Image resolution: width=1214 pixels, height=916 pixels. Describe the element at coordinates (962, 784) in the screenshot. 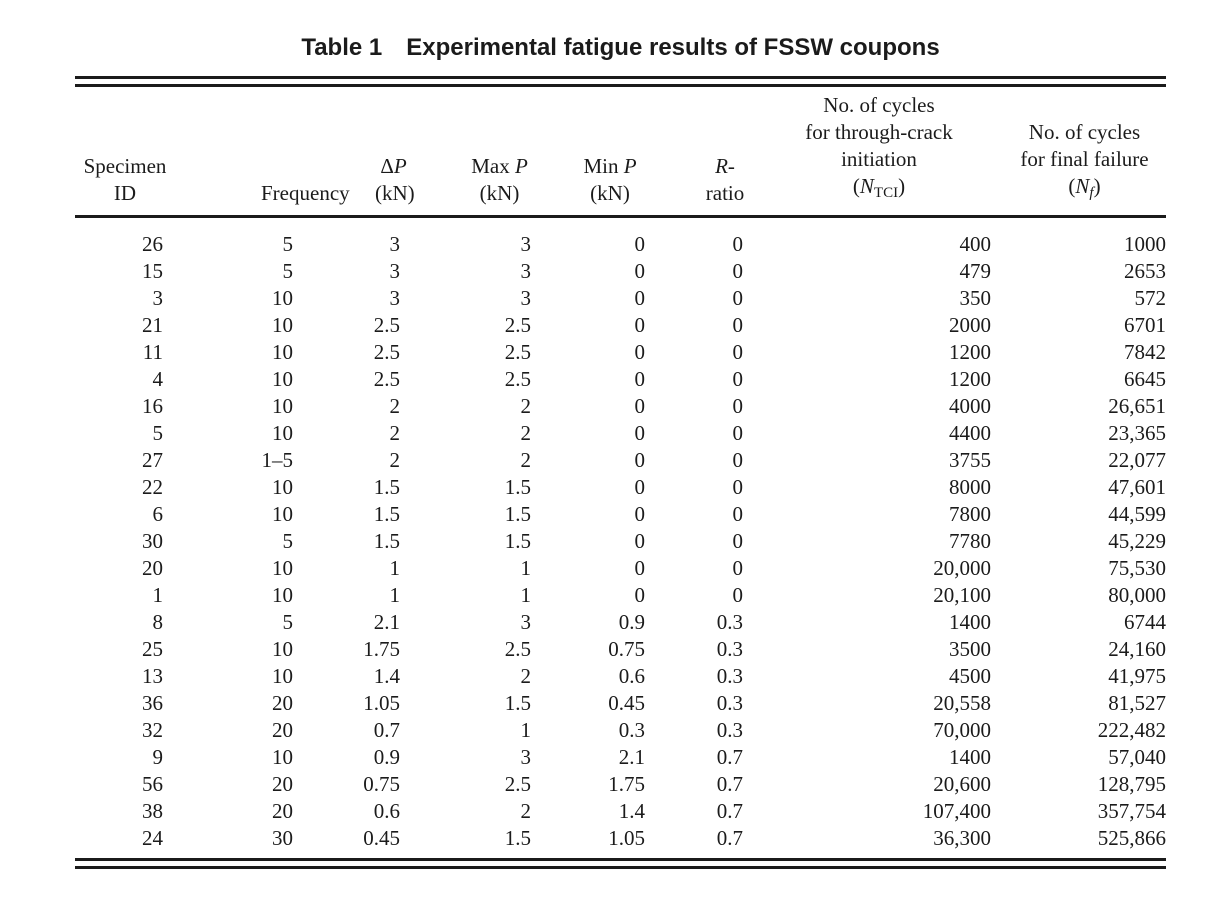

I see `table-cell: 20,600` at that location.